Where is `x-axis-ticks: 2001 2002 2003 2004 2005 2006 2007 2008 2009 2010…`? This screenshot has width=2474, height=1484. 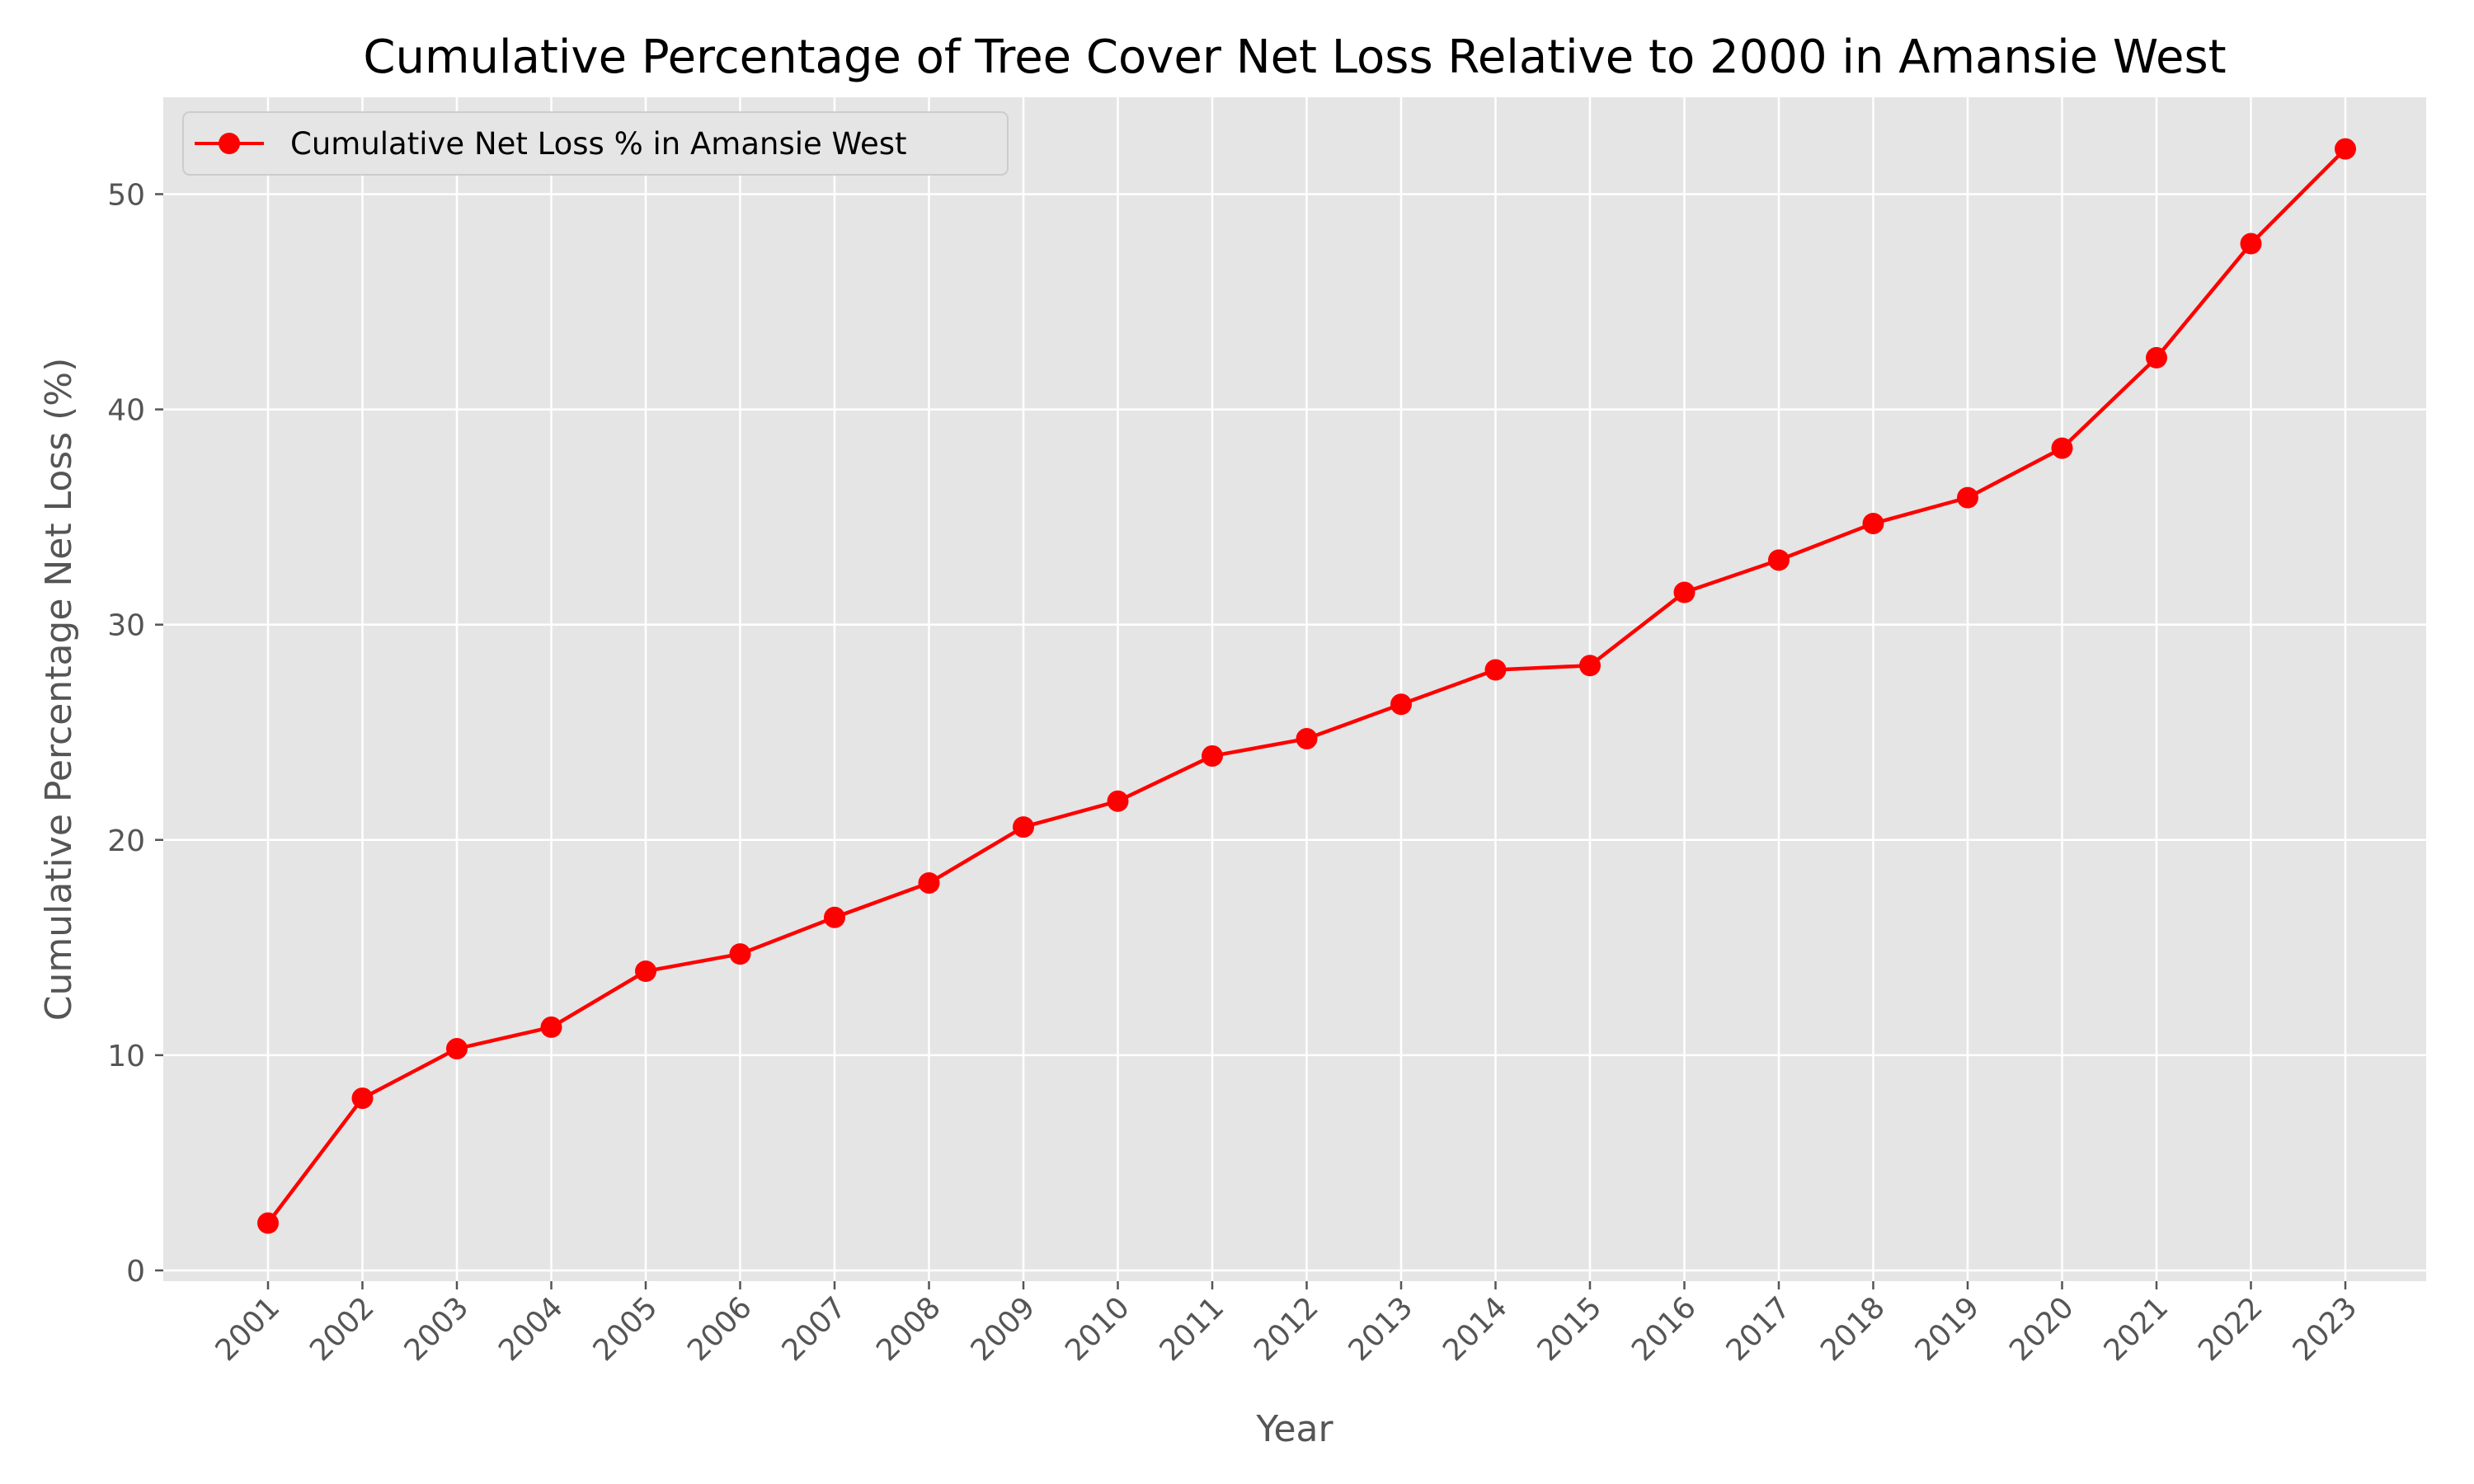 x-axis-ticks: 2001 2002 2003 2004 2005 2006 2007 2008 2009 2010… is located at coordinates (1286, 1324).